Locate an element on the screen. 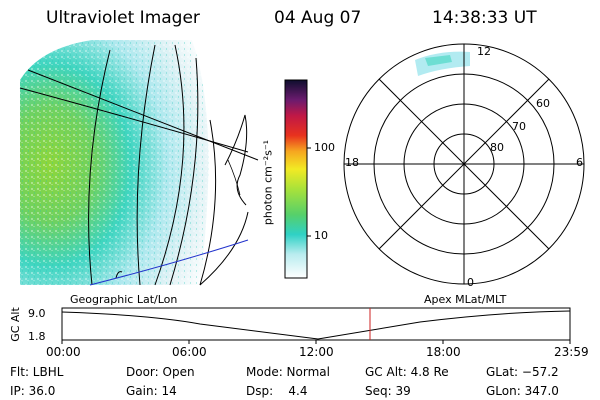 This screenshot has width=600, height=400. date-label: 04 Aug 07 is located at coordinates (318, 18).